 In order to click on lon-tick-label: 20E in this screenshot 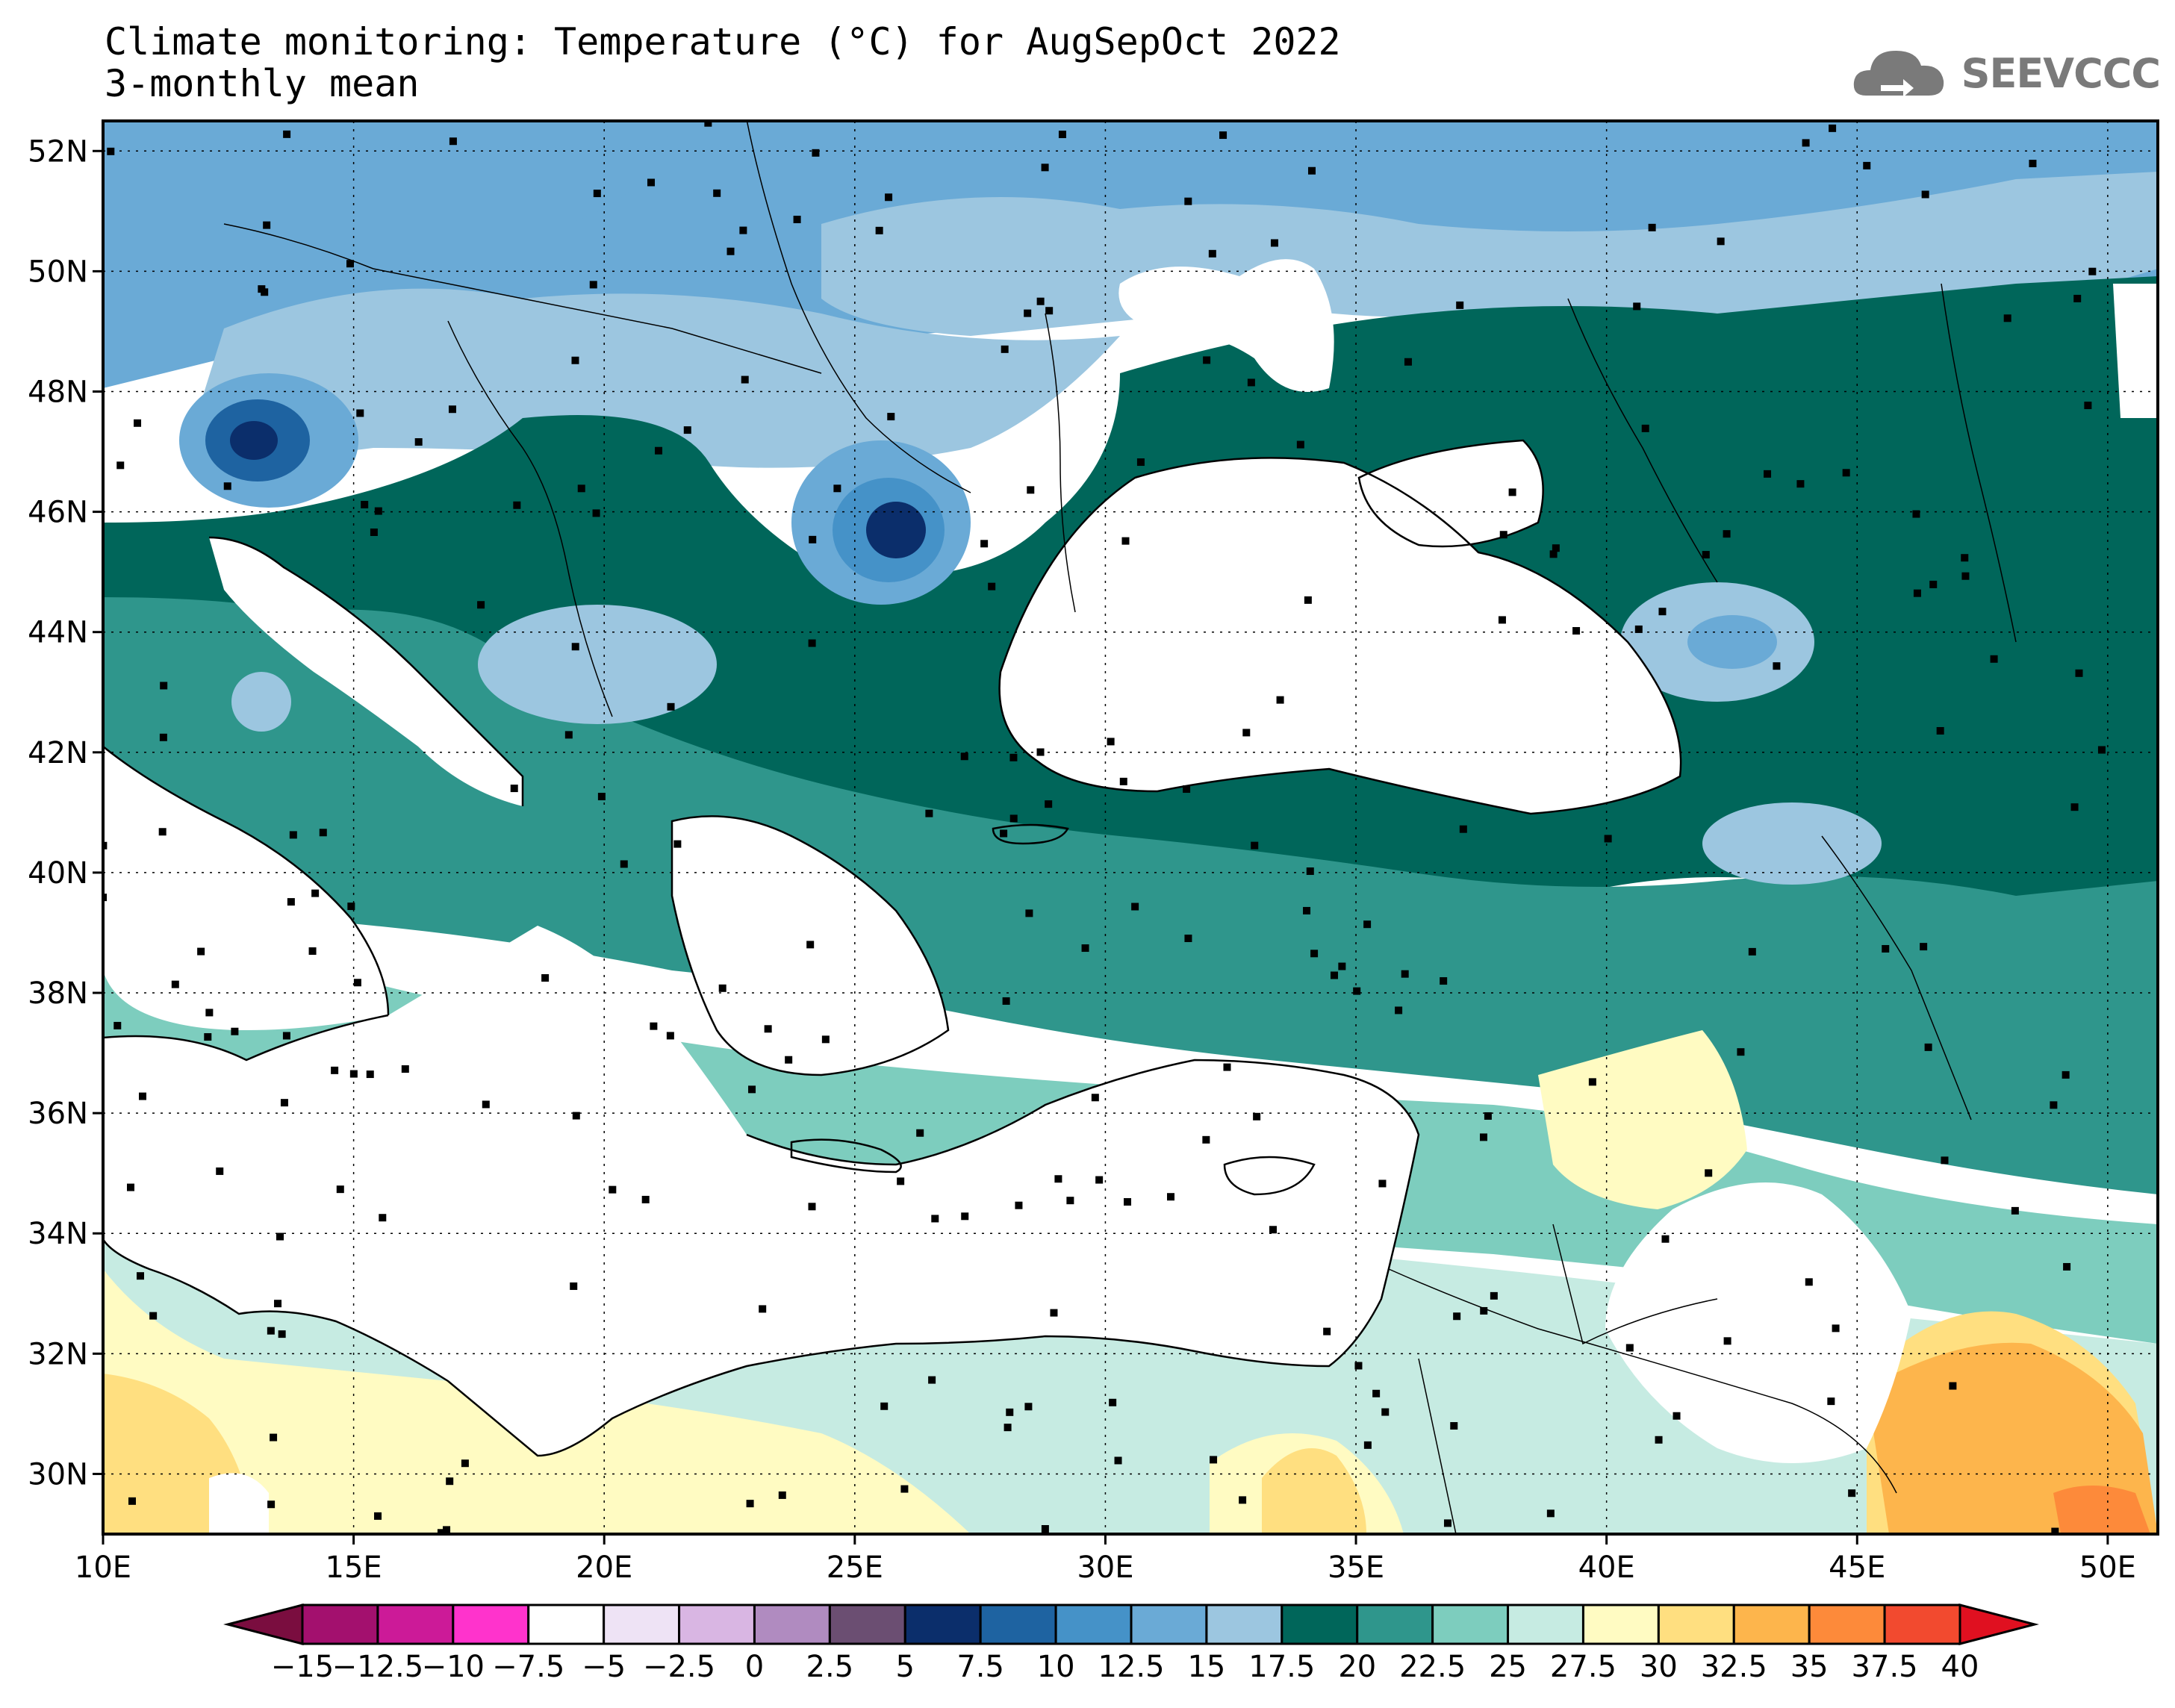, I will do `click(604, 1567)`.